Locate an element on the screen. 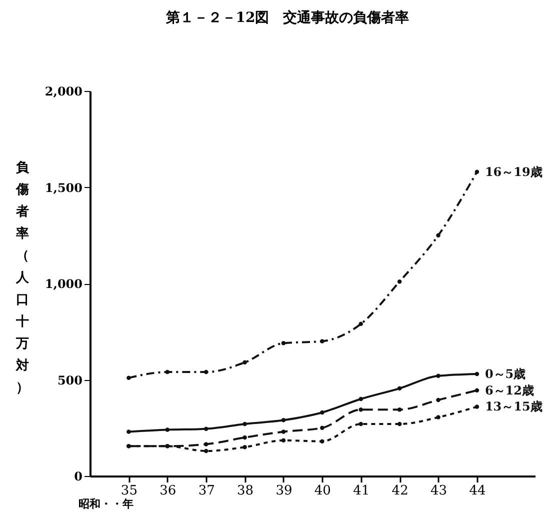 The width and height of the screenshot is (558, 524). series-label: 13～15歳 is located at coordinates (513, 407).